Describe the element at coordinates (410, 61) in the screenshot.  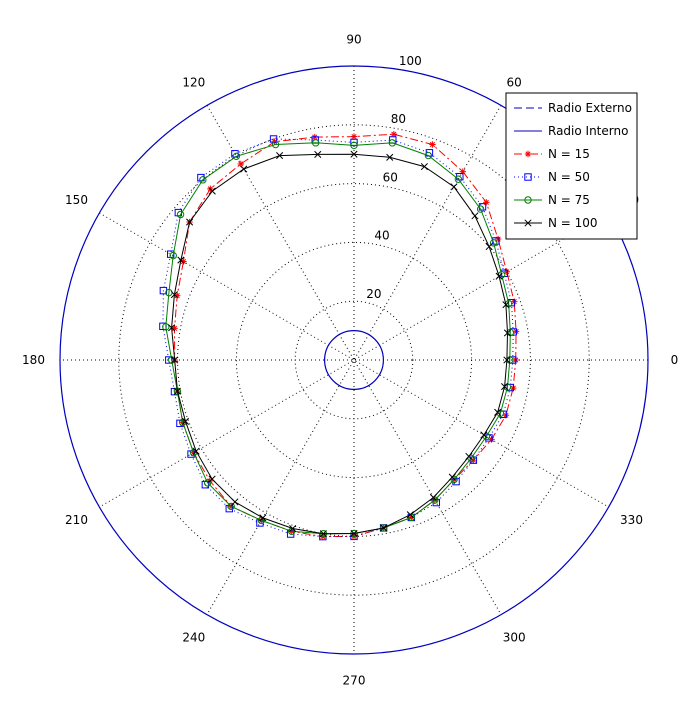
I see `radial-label-100: 100` at that location.